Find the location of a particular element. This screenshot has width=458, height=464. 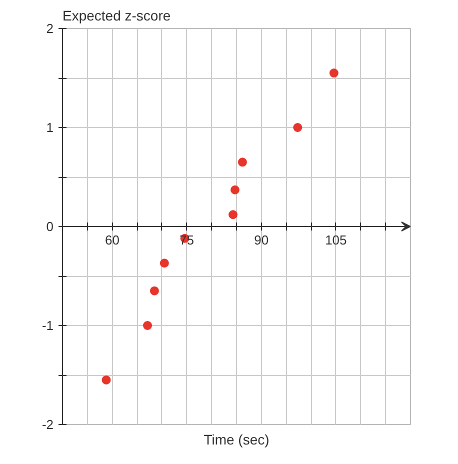

y-tick-label: -1 is located at coordinates (48, 325).